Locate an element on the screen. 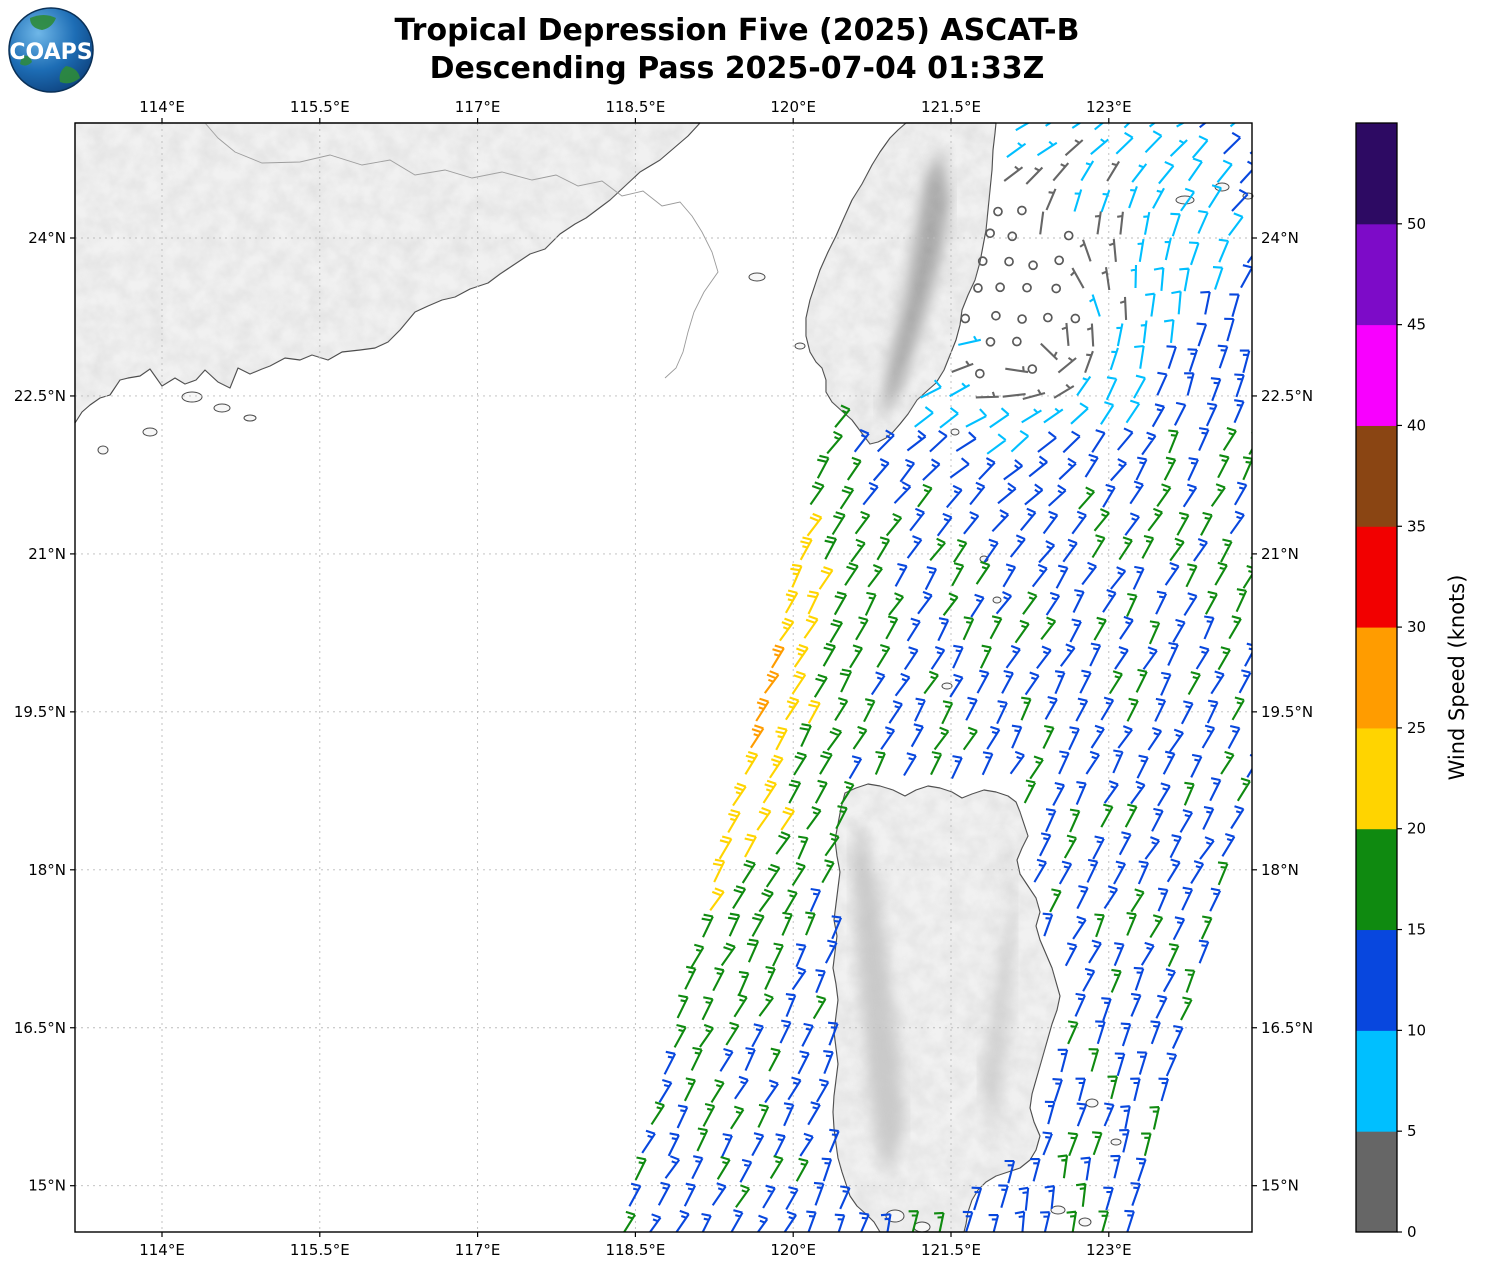  colorbar-tick-label: 35 is located at coordinates (1416, 526).